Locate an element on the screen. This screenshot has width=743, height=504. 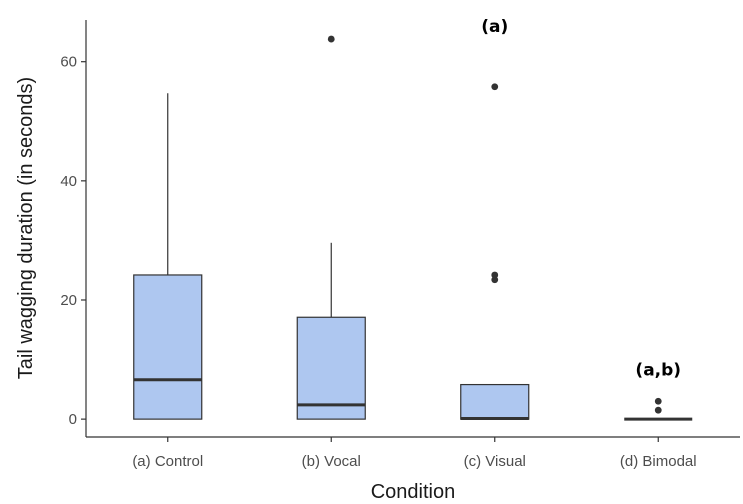
y-tick-label: 0 is located at coordinates (73, 419).